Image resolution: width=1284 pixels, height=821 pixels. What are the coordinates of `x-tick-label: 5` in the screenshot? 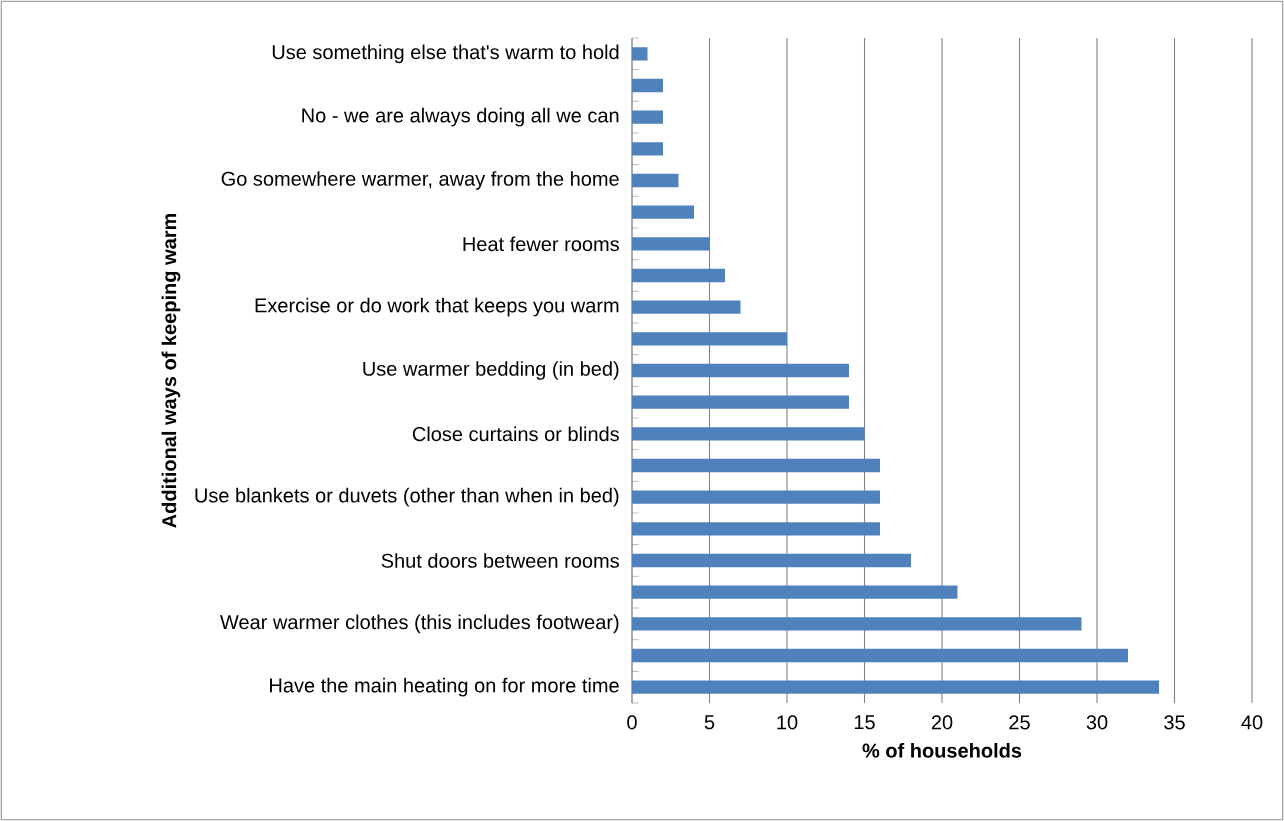 It's located at (709, 722).